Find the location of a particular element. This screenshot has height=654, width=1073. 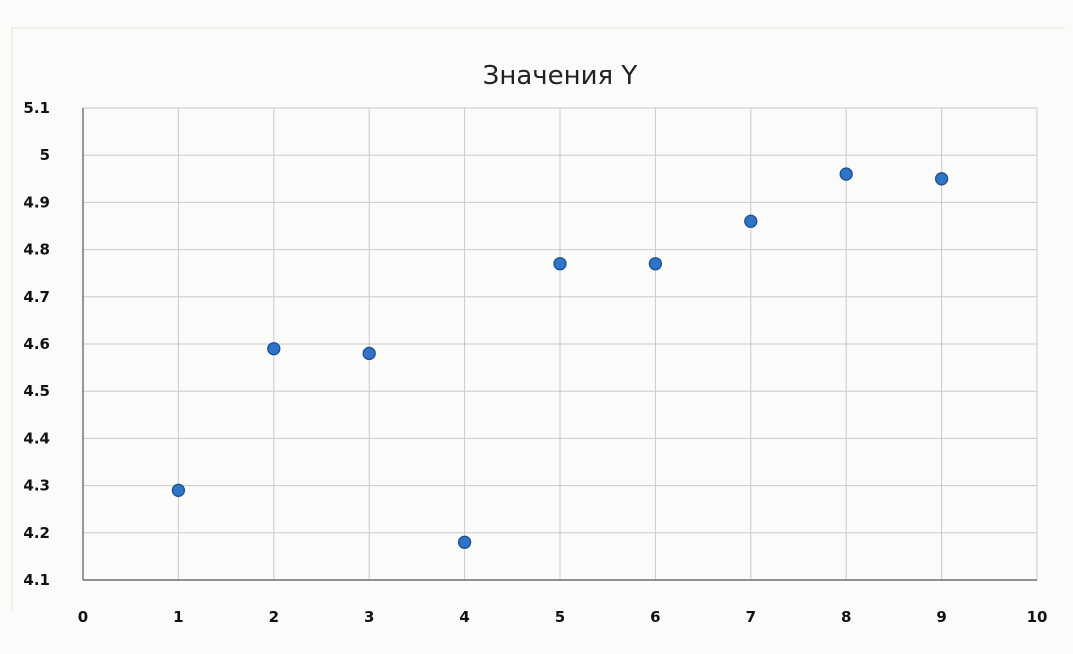

y-tick-label: 4.6 is located at coordinates (36, 344).